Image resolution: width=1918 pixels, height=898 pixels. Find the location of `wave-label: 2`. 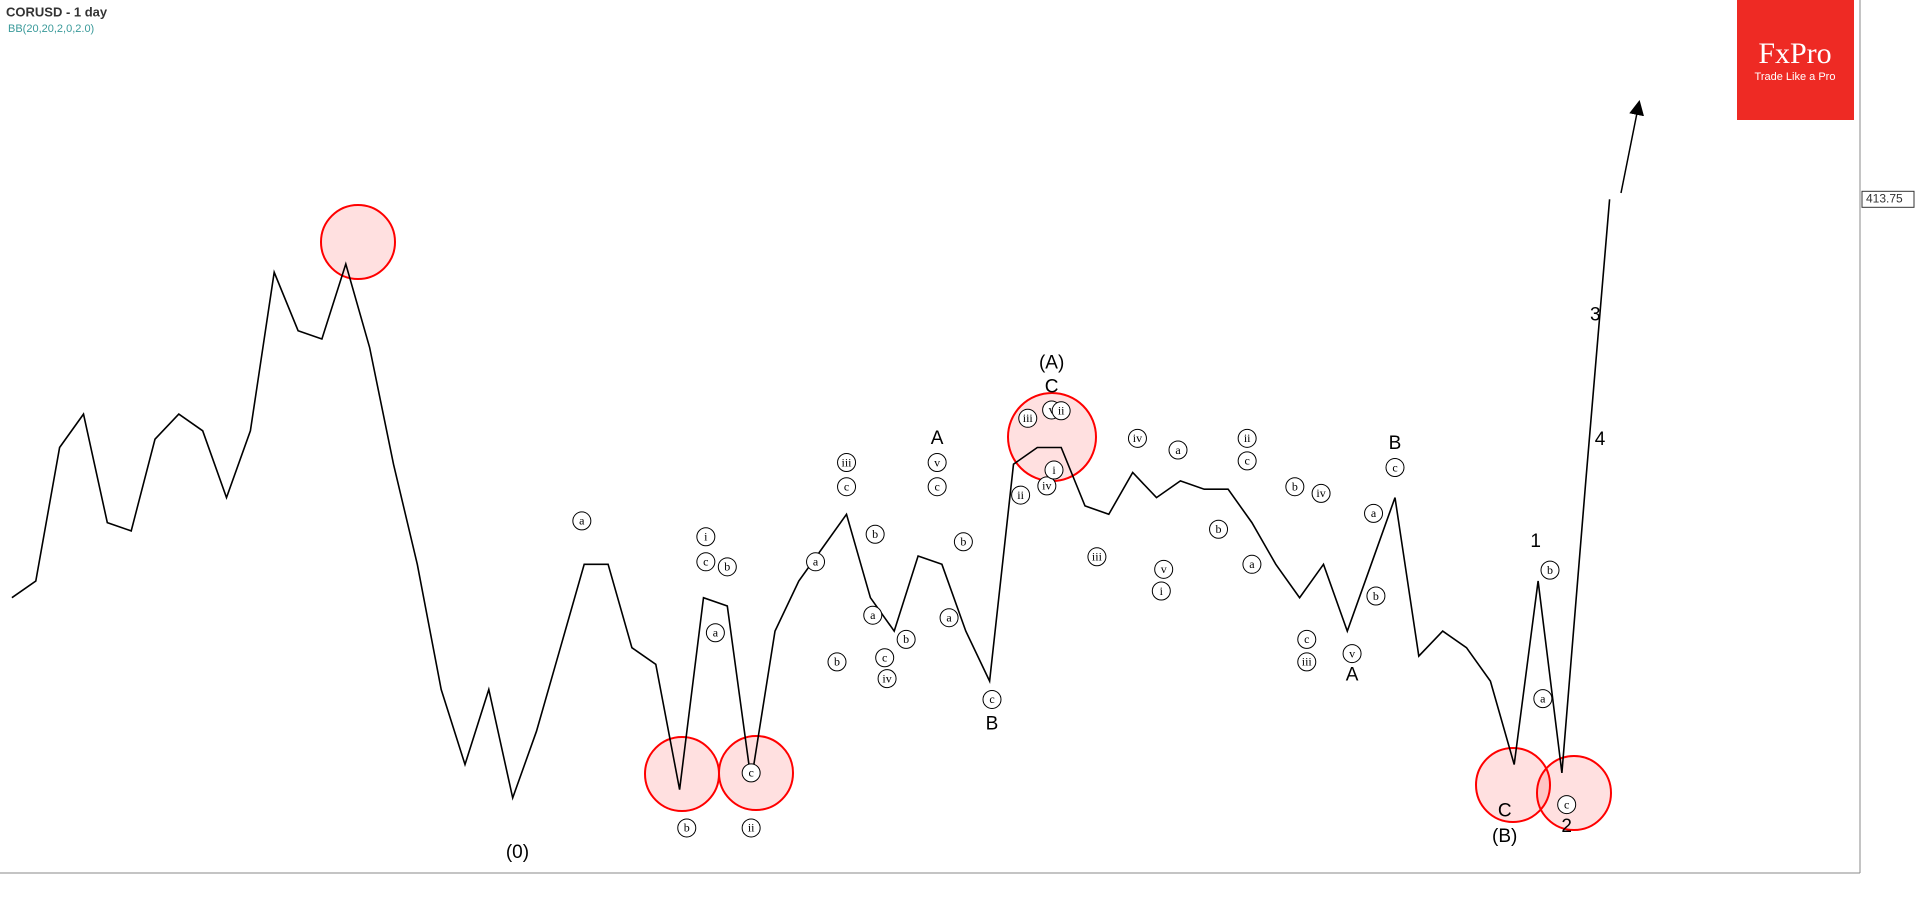

wave-label: 2 is located at coordinates (1566, 826).